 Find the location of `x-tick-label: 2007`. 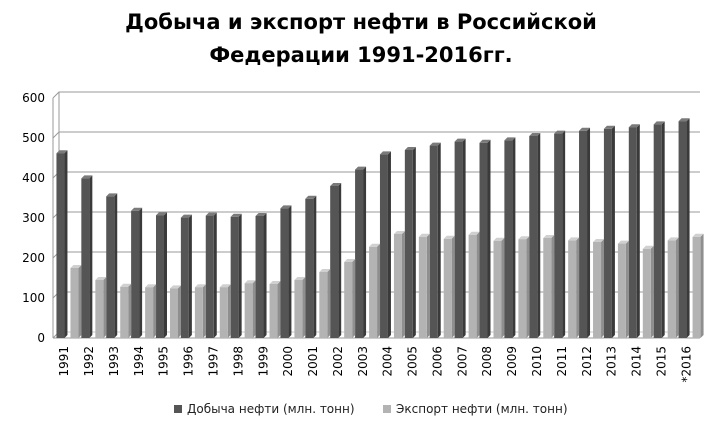

x-tick-label: 2007 is located at coordinates (462, 361).